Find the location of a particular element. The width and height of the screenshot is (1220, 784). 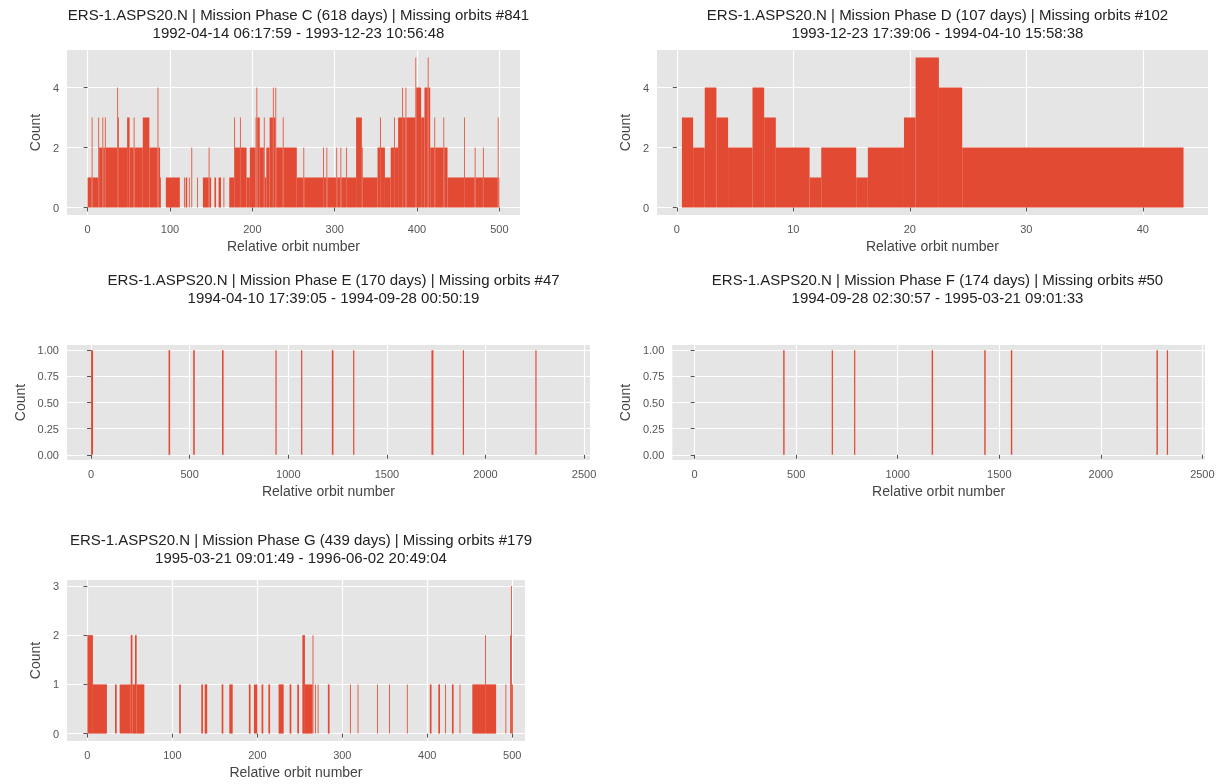

x-tick-label: 20 is located at coordinates (909, 228).